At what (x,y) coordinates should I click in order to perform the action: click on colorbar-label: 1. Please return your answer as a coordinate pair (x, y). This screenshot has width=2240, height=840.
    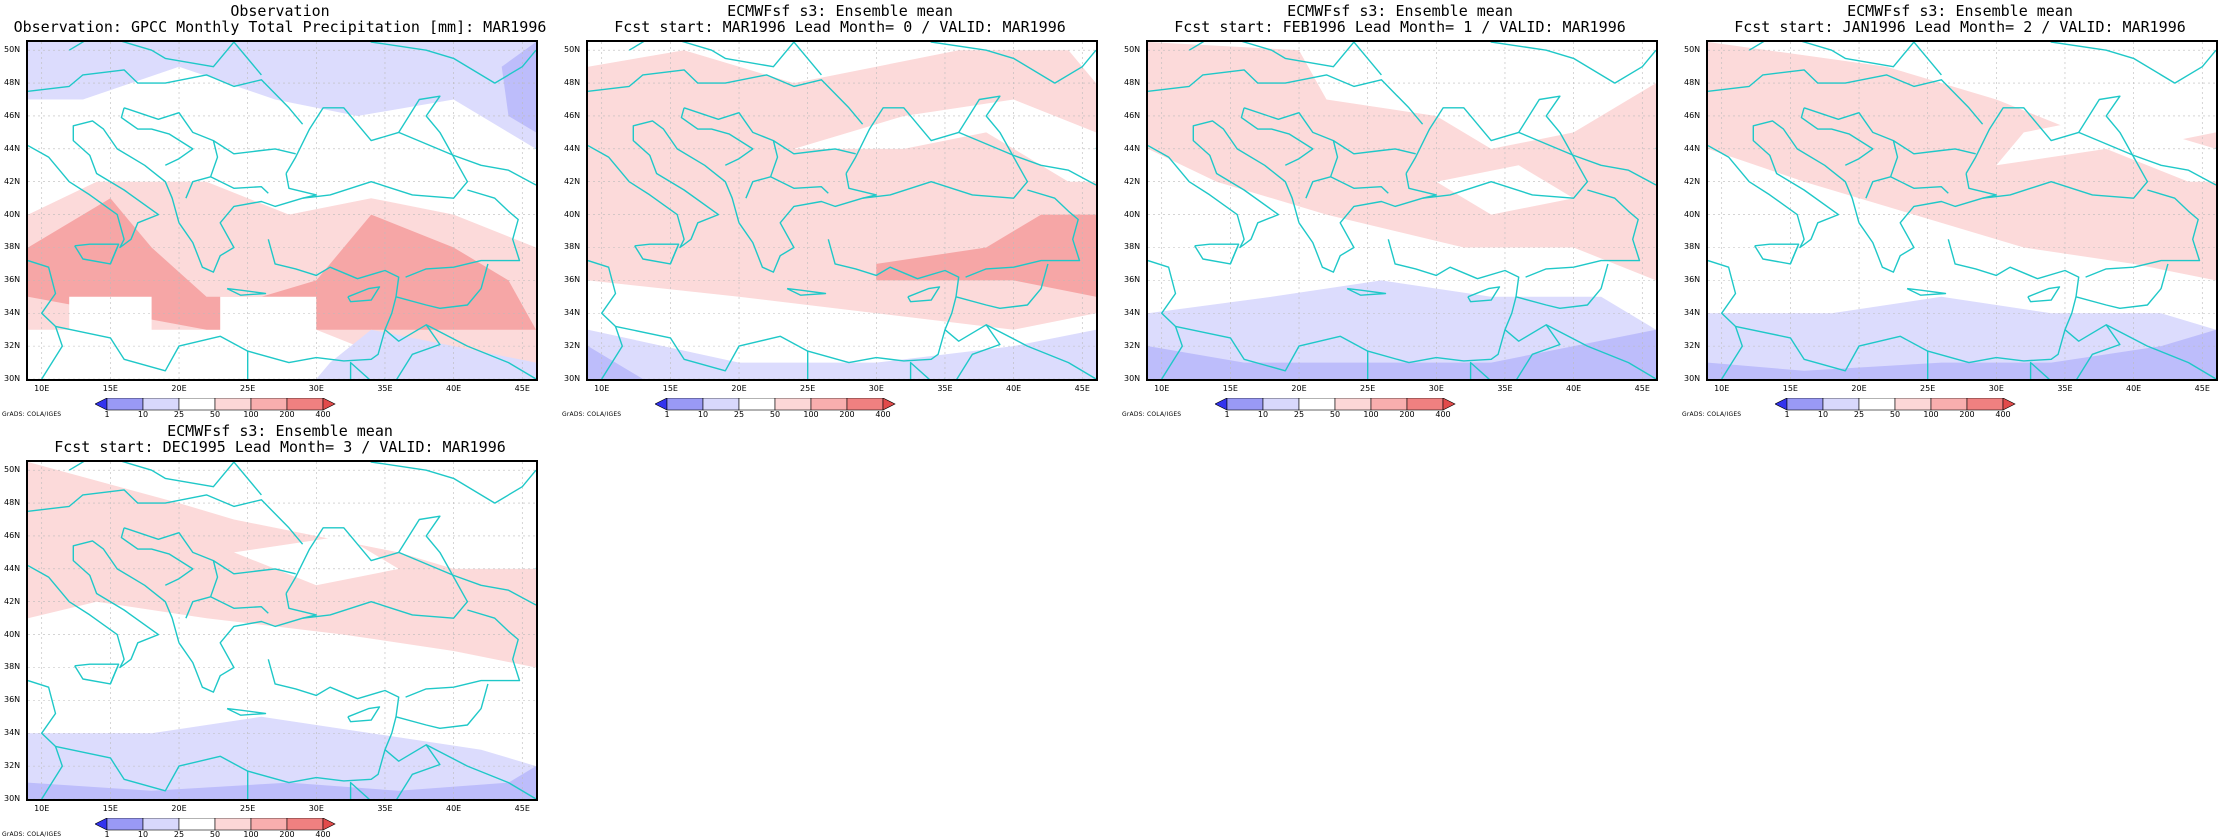
    Looking at the image, I should click on (107, 834).